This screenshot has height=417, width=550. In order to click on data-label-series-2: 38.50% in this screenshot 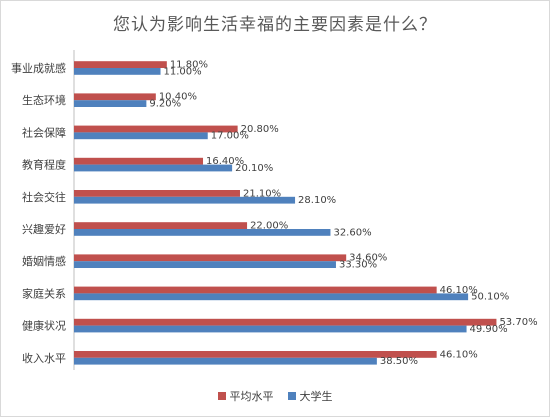, I will do `click(399, 361)`.